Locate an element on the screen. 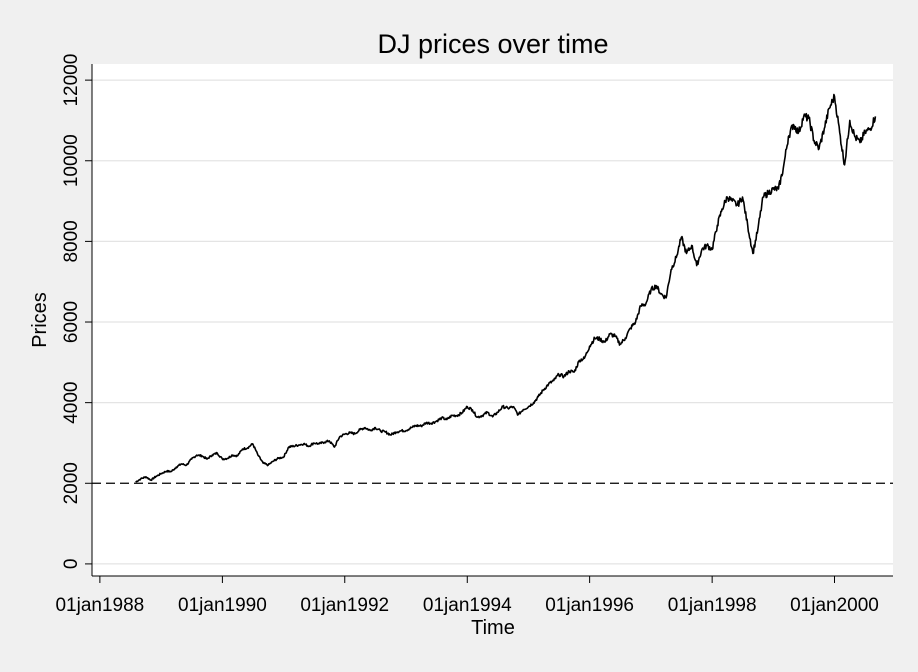 The height and width of the screenshot is (672, 918). x-axis-label: Time is located at coordinates (493, 628).